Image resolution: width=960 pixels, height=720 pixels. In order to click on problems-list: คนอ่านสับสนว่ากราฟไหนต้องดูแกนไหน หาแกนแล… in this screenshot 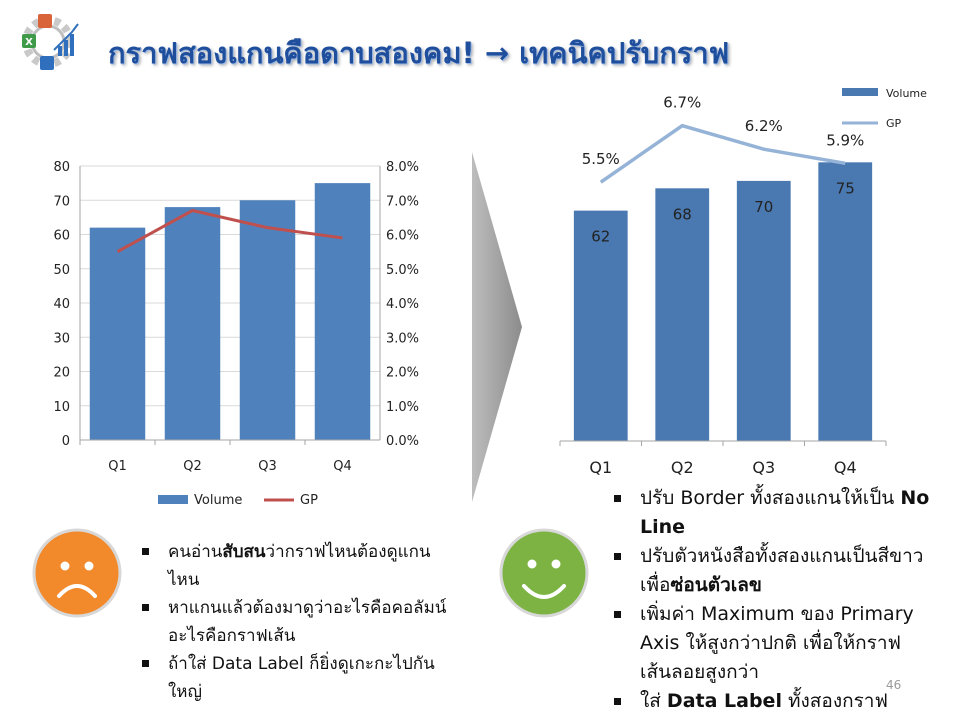, I will do `click(298, 622)`.